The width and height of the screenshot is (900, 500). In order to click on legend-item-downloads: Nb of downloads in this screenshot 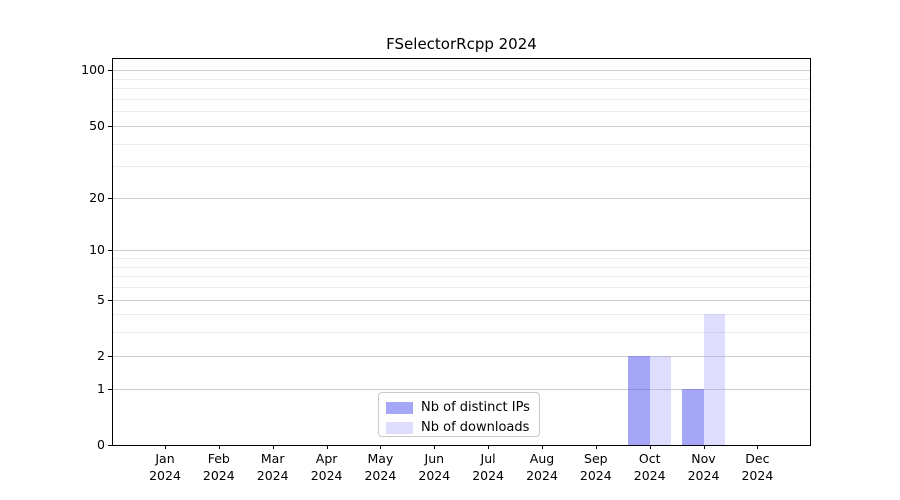, I will do `click(462, 428)`.